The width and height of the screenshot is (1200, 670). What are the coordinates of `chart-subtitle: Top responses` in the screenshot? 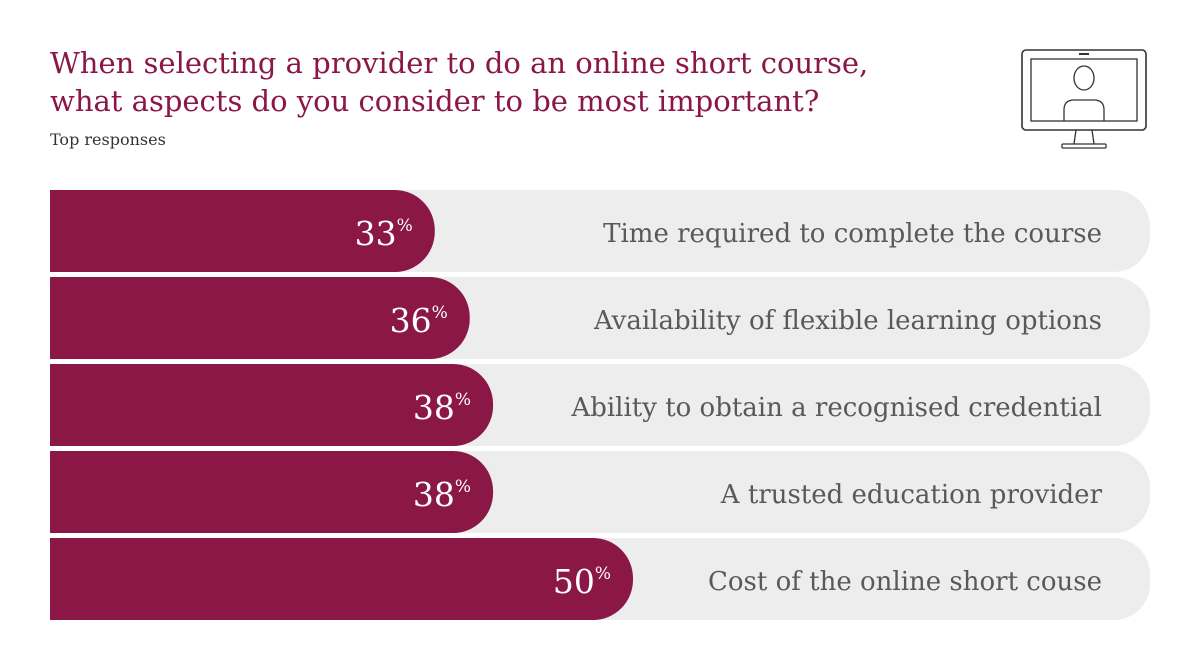 It's located at (108, 139).